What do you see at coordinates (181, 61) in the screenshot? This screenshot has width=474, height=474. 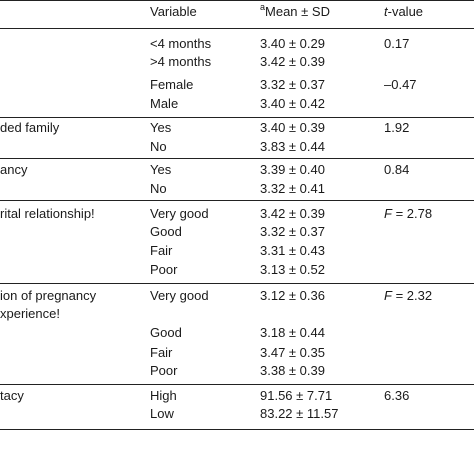 I see `row-level: >4 months` at bounding box center [181, 61].